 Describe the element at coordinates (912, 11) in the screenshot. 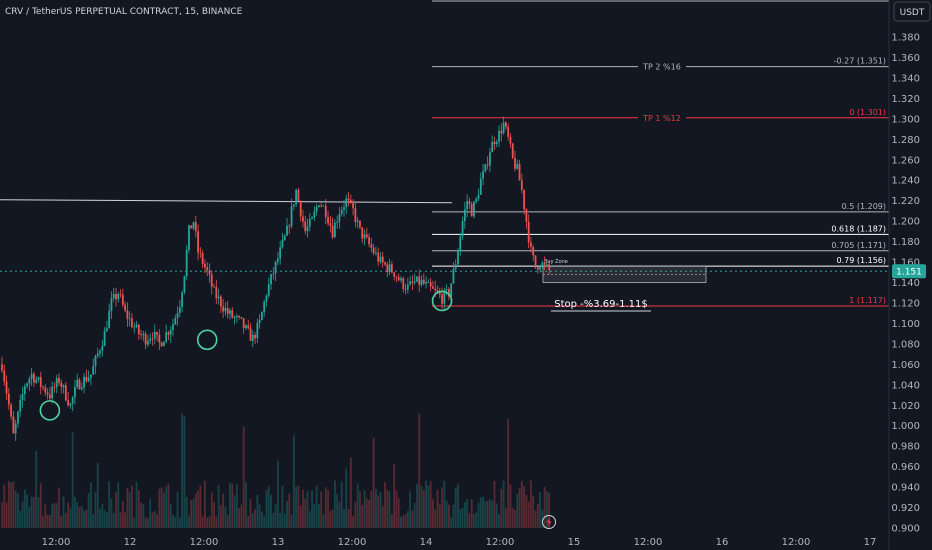

I see `currency-button: USDT` at that location.